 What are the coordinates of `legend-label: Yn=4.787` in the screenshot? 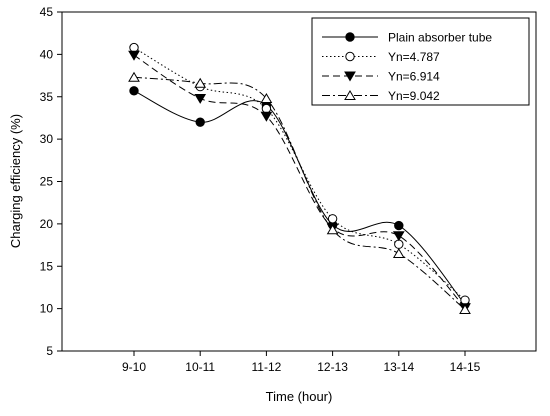 It's located at (414, 57).